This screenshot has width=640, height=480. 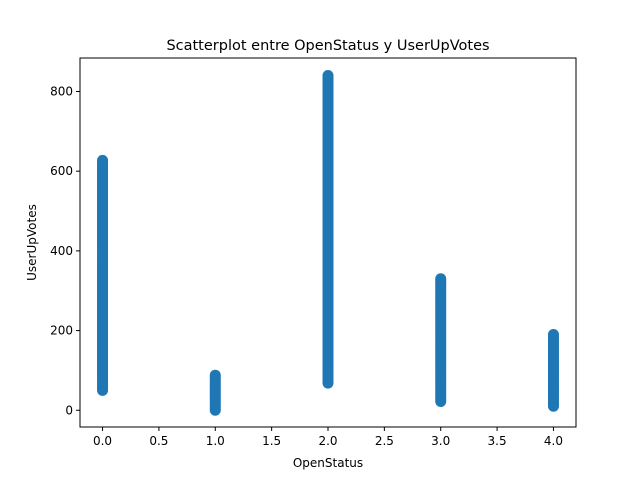 What do you see at coordinates (61, 171) in the screenshot?
I see `y-tick-label: 600` at bounding box center [61, 171].